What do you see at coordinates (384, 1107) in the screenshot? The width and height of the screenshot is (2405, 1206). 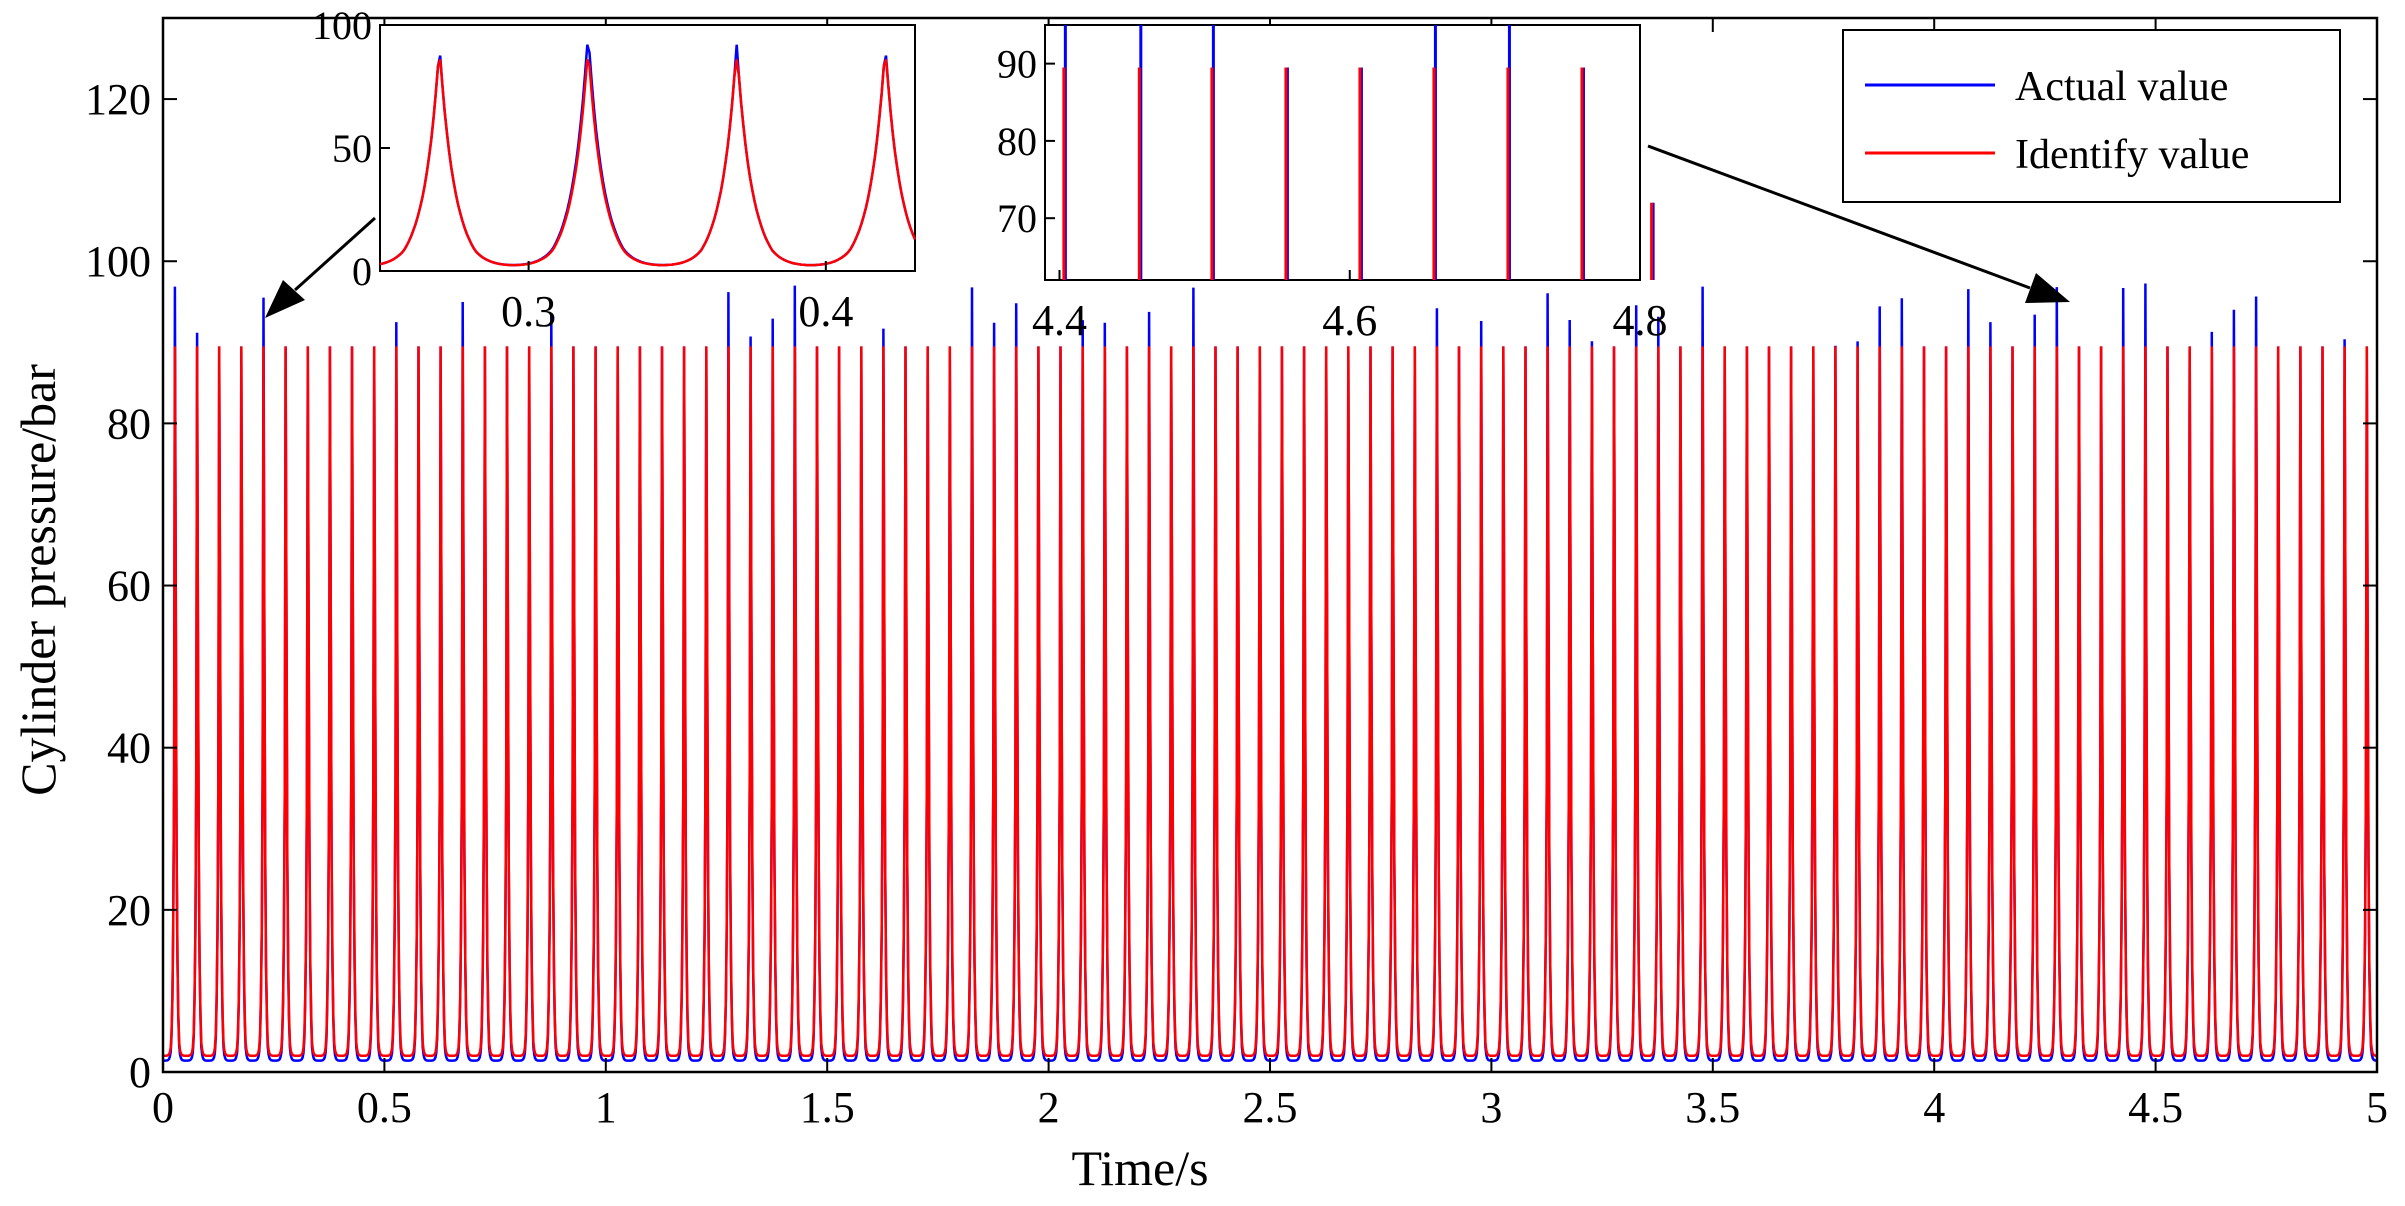 I see `x-tick-label: 0.5` at bounding box center [384, 1107].